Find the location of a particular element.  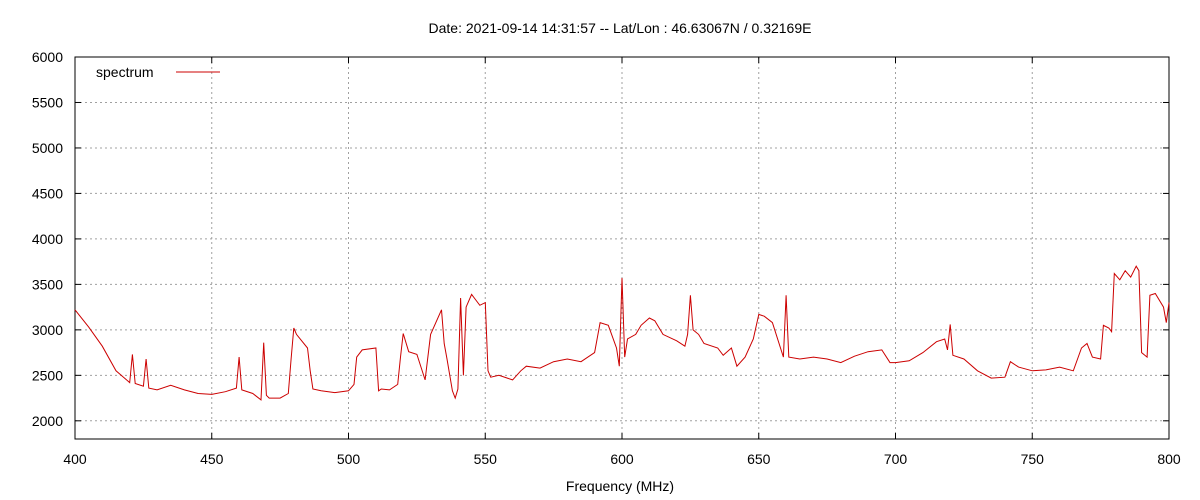

x-tick-label: 450 is located at coordinates (212, 459).